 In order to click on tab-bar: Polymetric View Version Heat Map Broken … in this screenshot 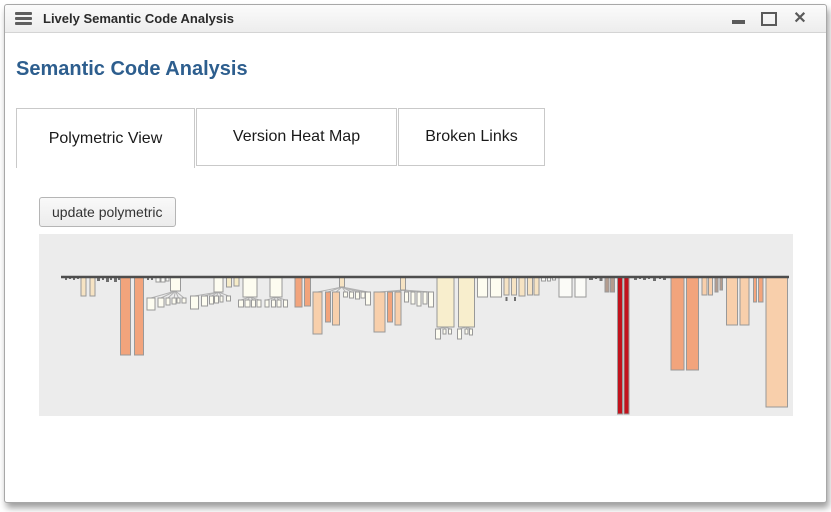, I will do `click(416, 138)`.